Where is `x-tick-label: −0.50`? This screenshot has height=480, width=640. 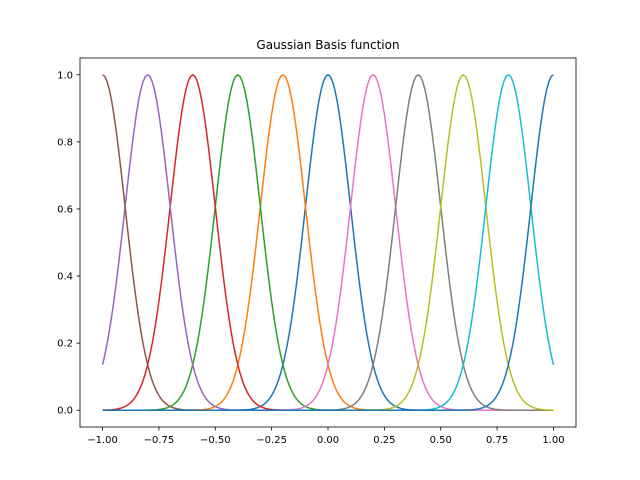
x-tick-label: −0.50 is located at coordinates (215, 440).